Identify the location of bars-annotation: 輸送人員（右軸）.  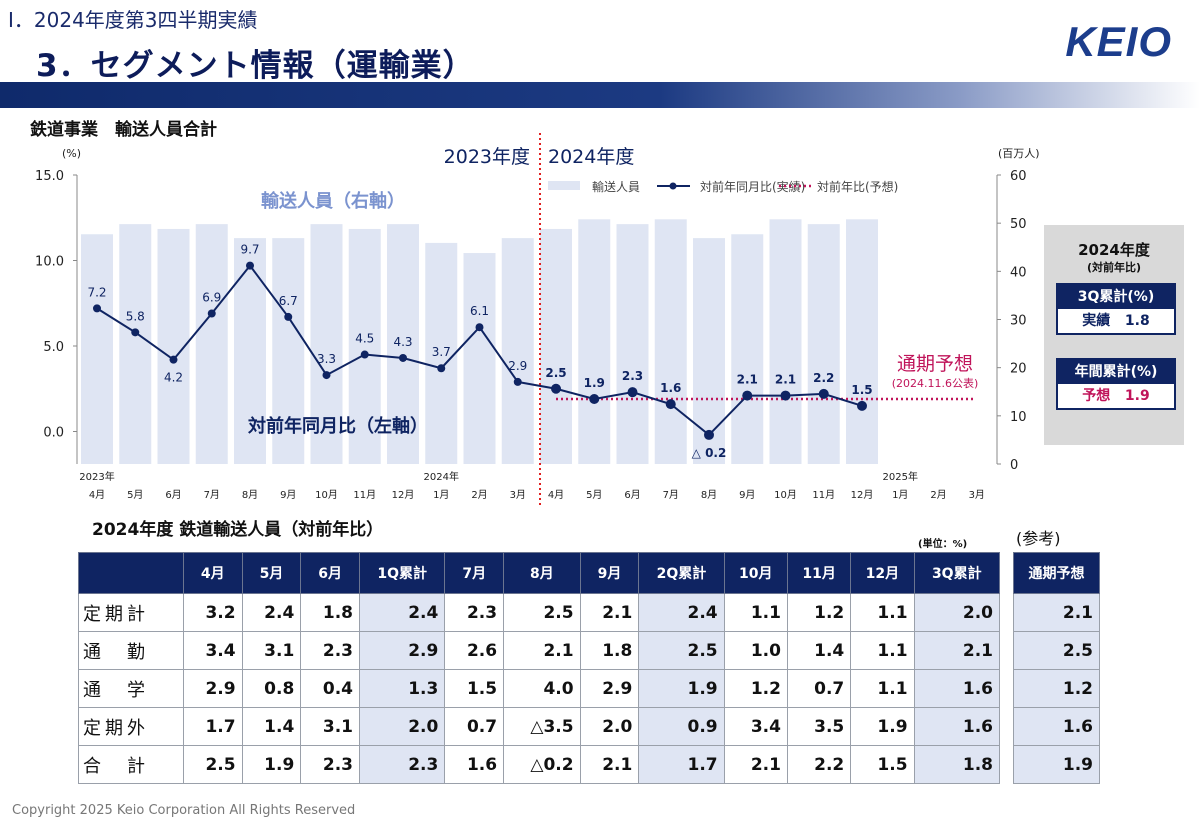
(333, 201).